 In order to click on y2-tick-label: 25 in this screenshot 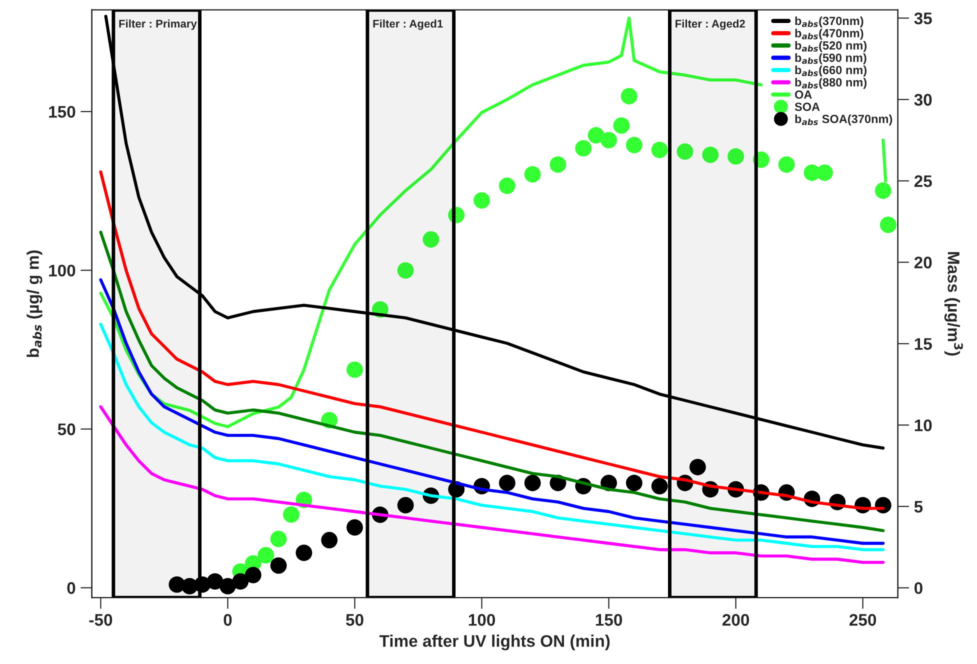, I will do `click(923, 181)`.